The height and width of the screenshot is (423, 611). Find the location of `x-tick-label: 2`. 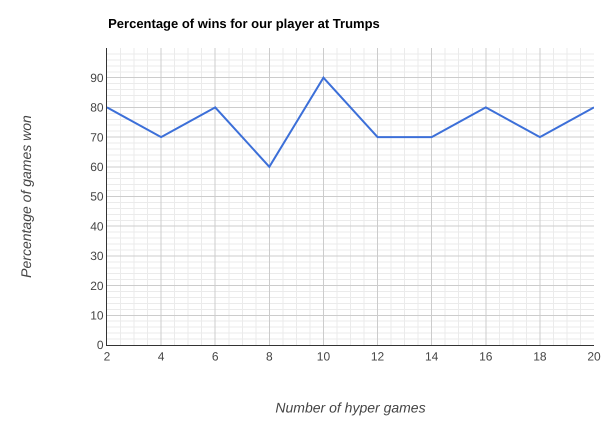

x-tick-label: 2 is located at coordinates (107, 356).